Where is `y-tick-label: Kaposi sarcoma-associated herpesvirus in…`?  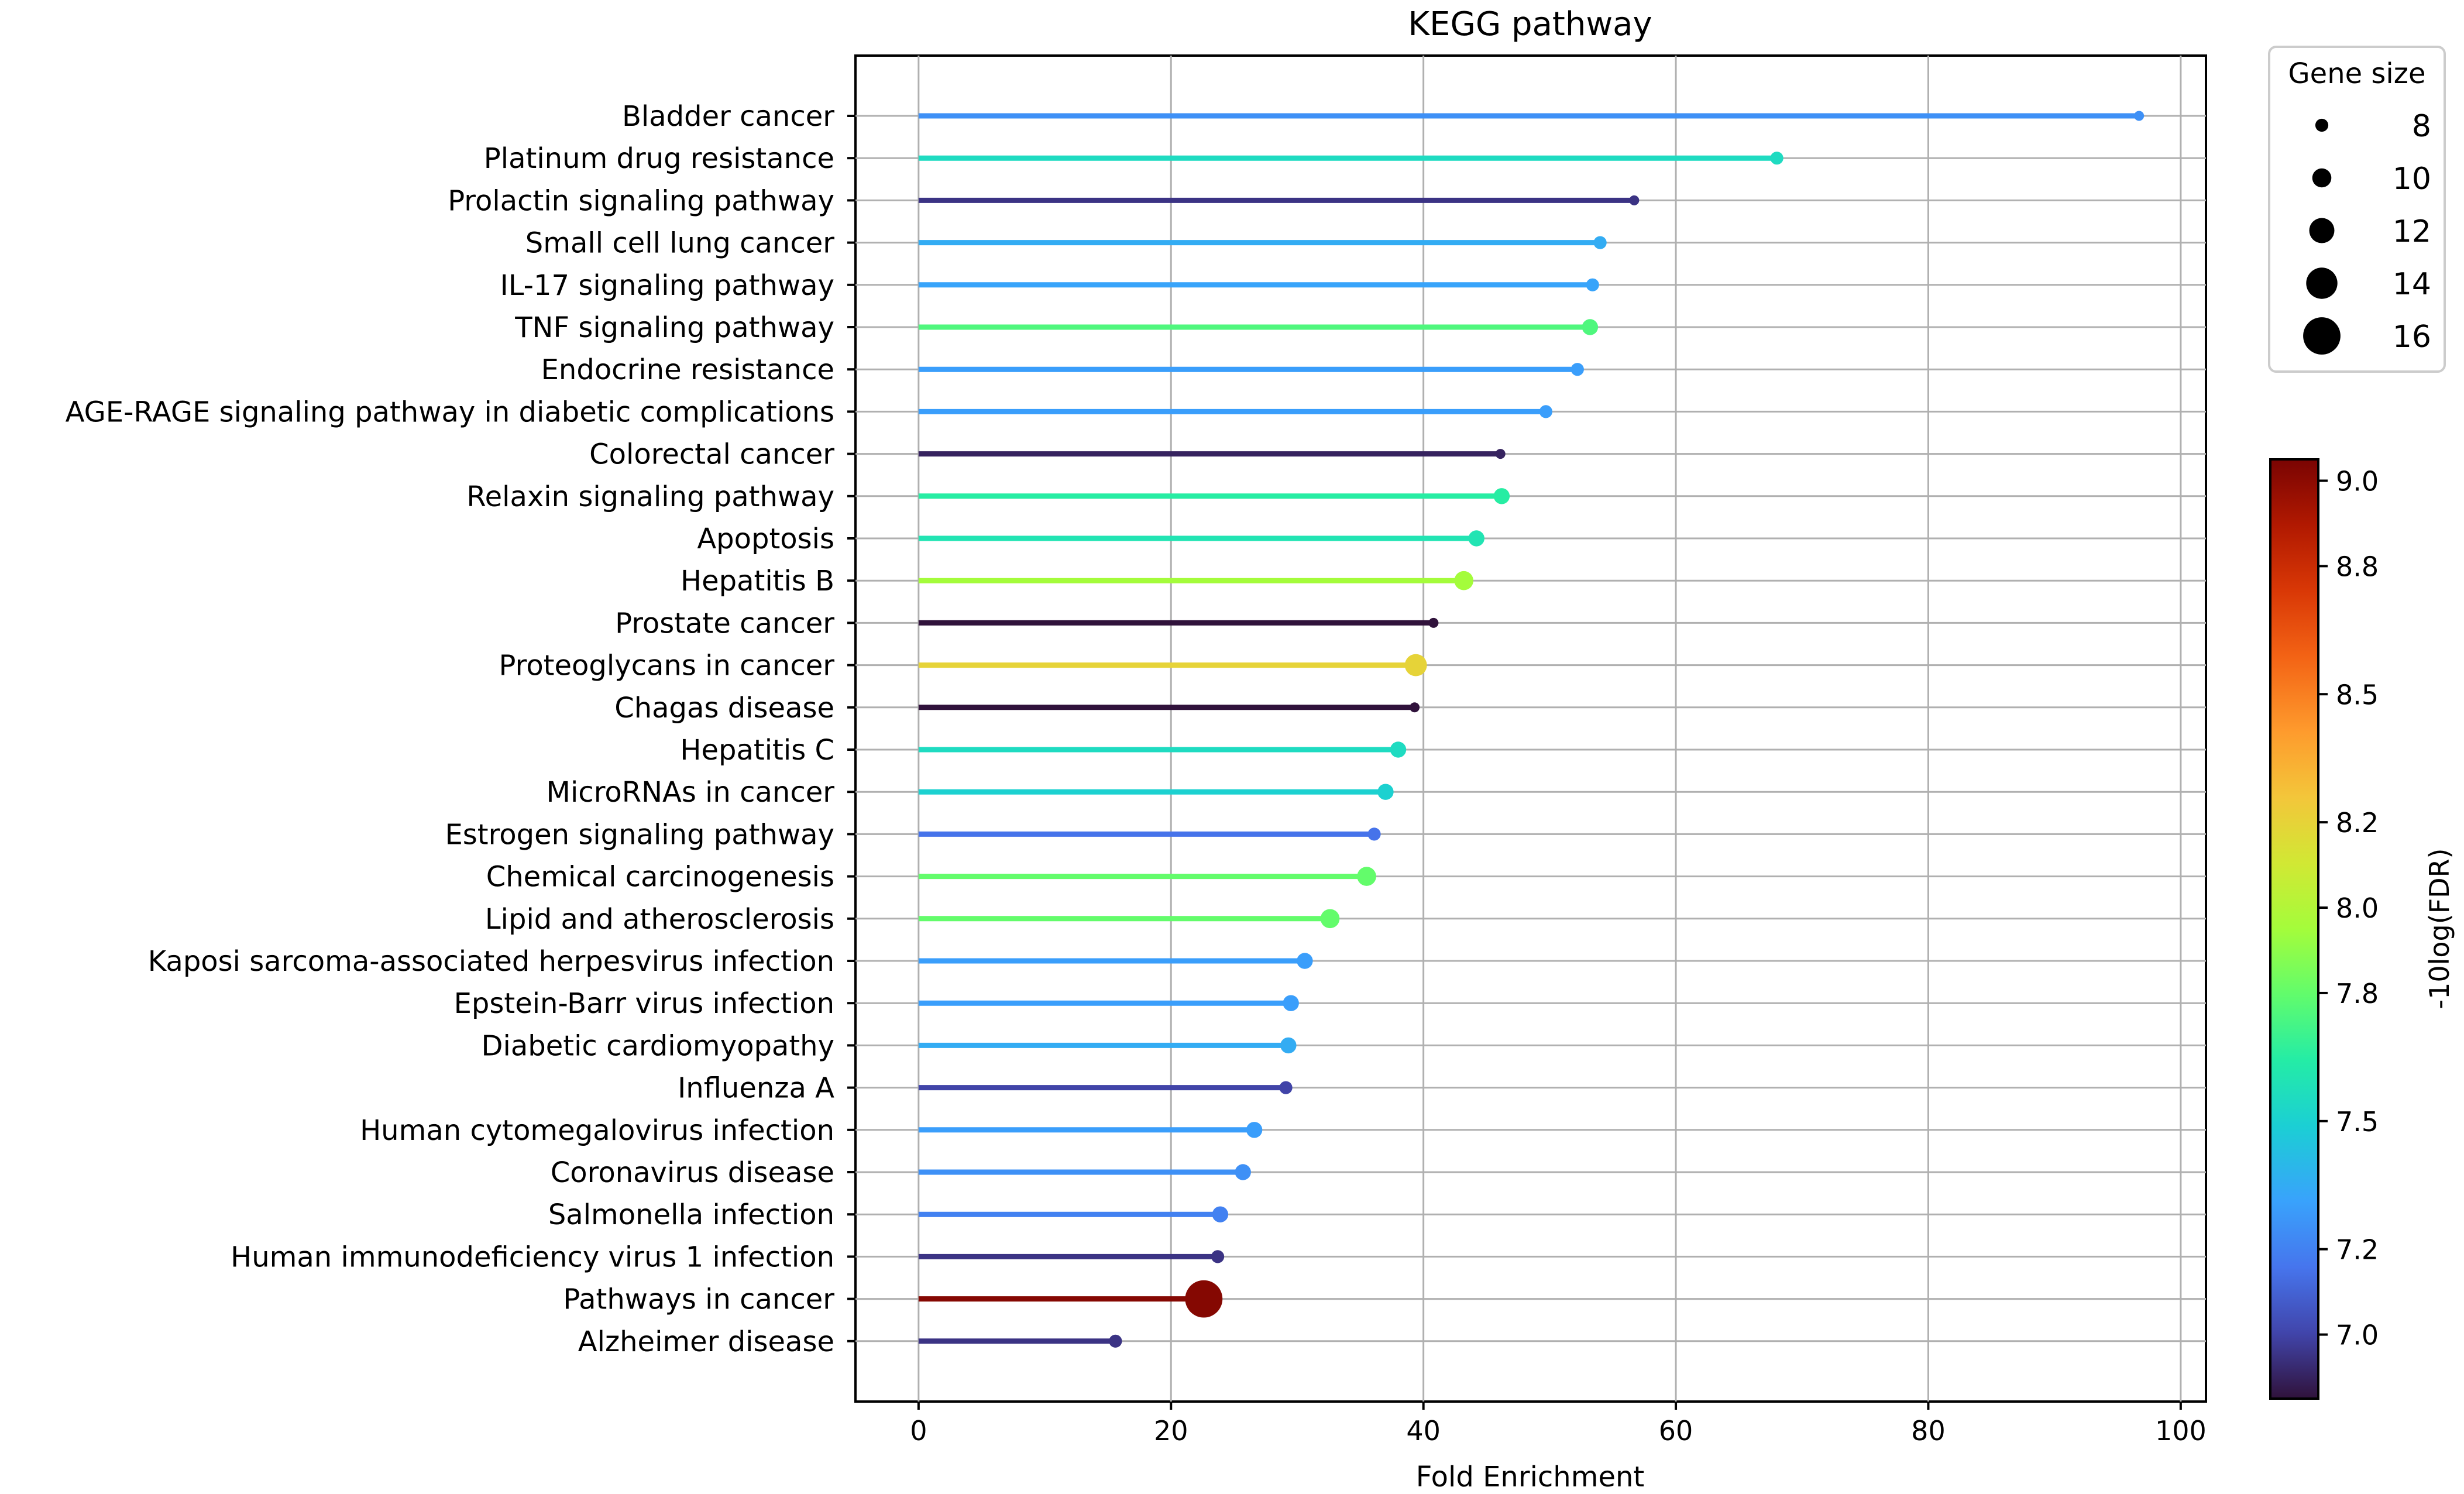
y-tick-label: Kaposi sarcoma-associated herpesvirus in… is located at coordinates (491, 961).